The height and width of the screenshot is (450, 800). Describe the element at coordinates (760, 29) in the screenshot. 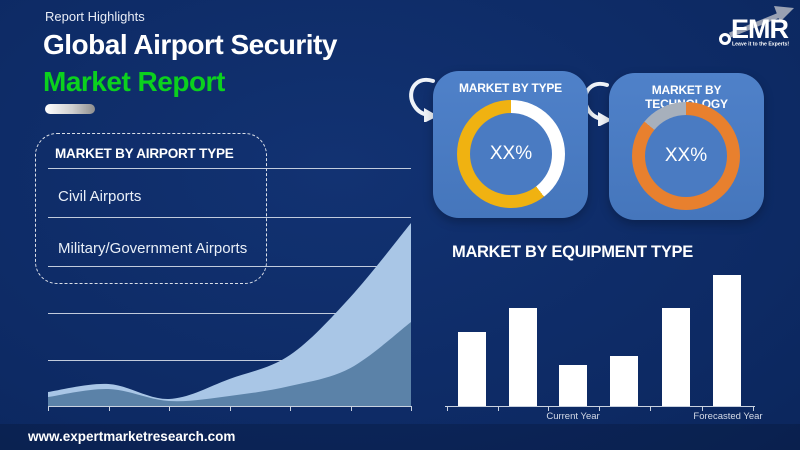

I see `logo-text: EMR` at that location.